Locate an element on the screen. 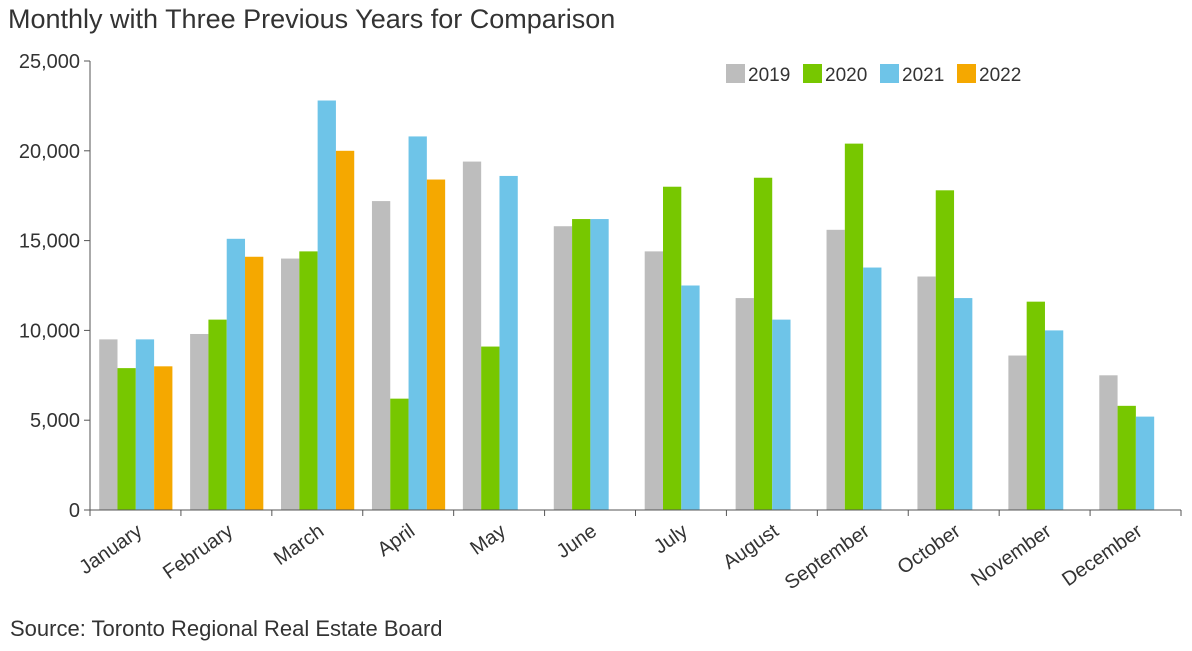 Image resolution: width=1192 pixels, height=651 pixels. bar-2019-december is located at coordinates (1108, 442).